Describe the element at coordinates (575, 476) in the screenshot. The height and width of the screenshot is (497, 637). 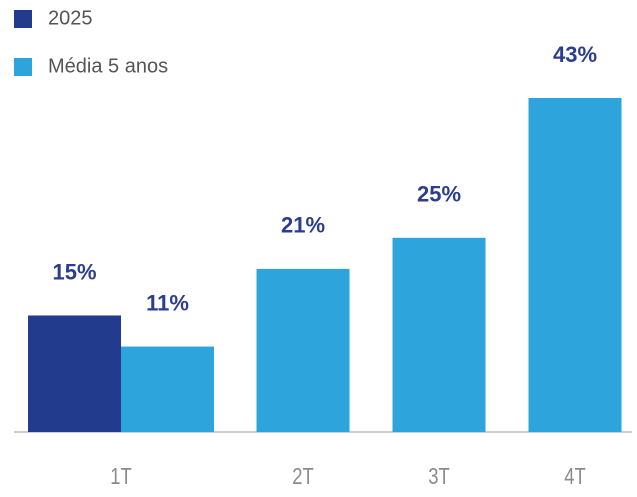
I see `x-tick-label: 4T` at that location.